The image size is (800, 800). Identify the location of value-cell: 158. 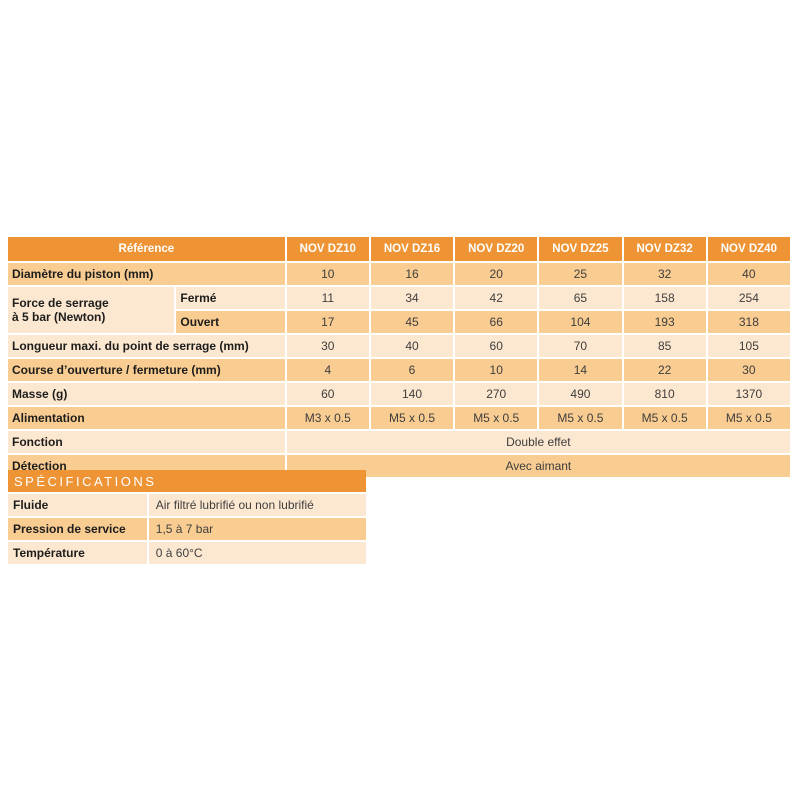
(664, 298).